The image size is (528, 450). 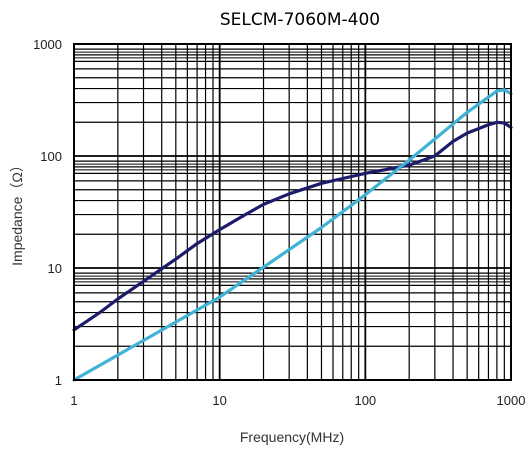 What do you see at coordinates (55, 268) in the screenshot?
I see `y-tick-label: 10` at bounding box center [55, 268].